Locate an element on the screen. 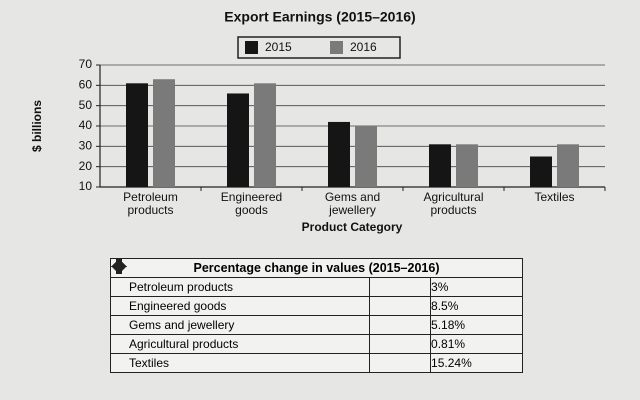  row-label: Gems and jewellery is located at coordinates (240, 325).